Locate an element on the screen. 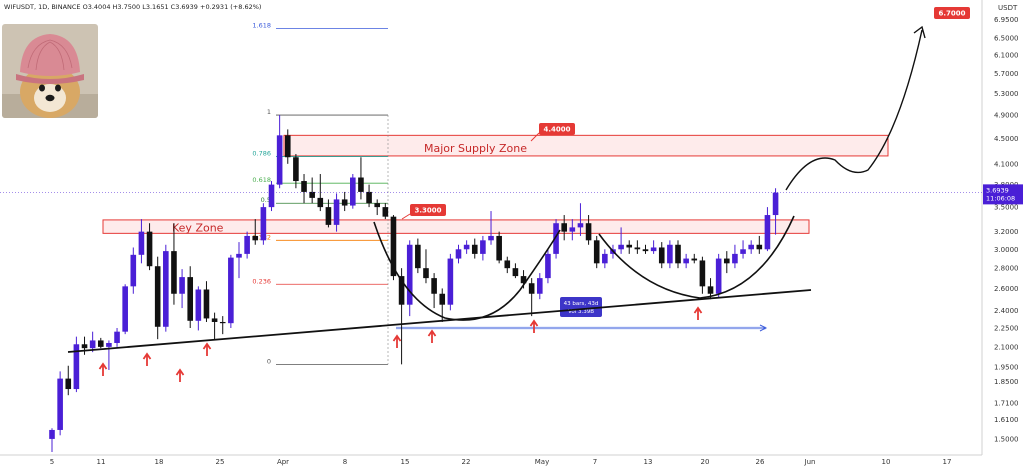 The image size is (1024, 467). ascending-support-trendline is located at coordinates (439, 321).